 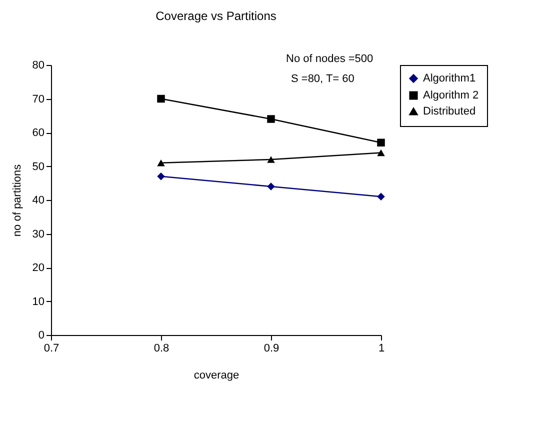 I want to click on annotation: S =80, T= 60, so click(x=322, y=79).